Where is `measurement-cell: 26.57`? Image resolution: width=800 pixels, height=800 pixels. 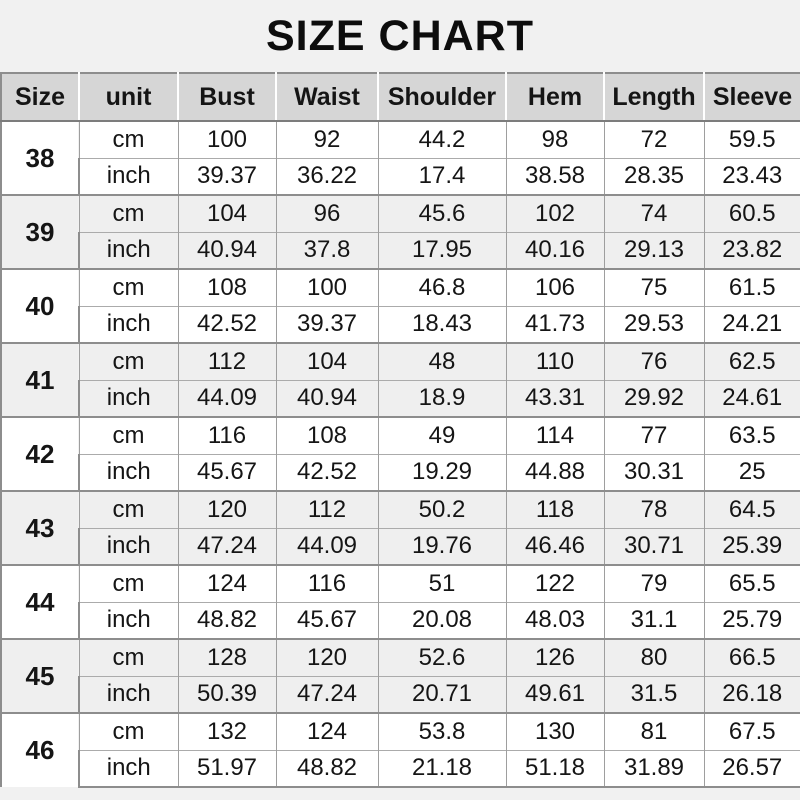
measurement-cell: 26.57 is located at coordinates (751, 768).